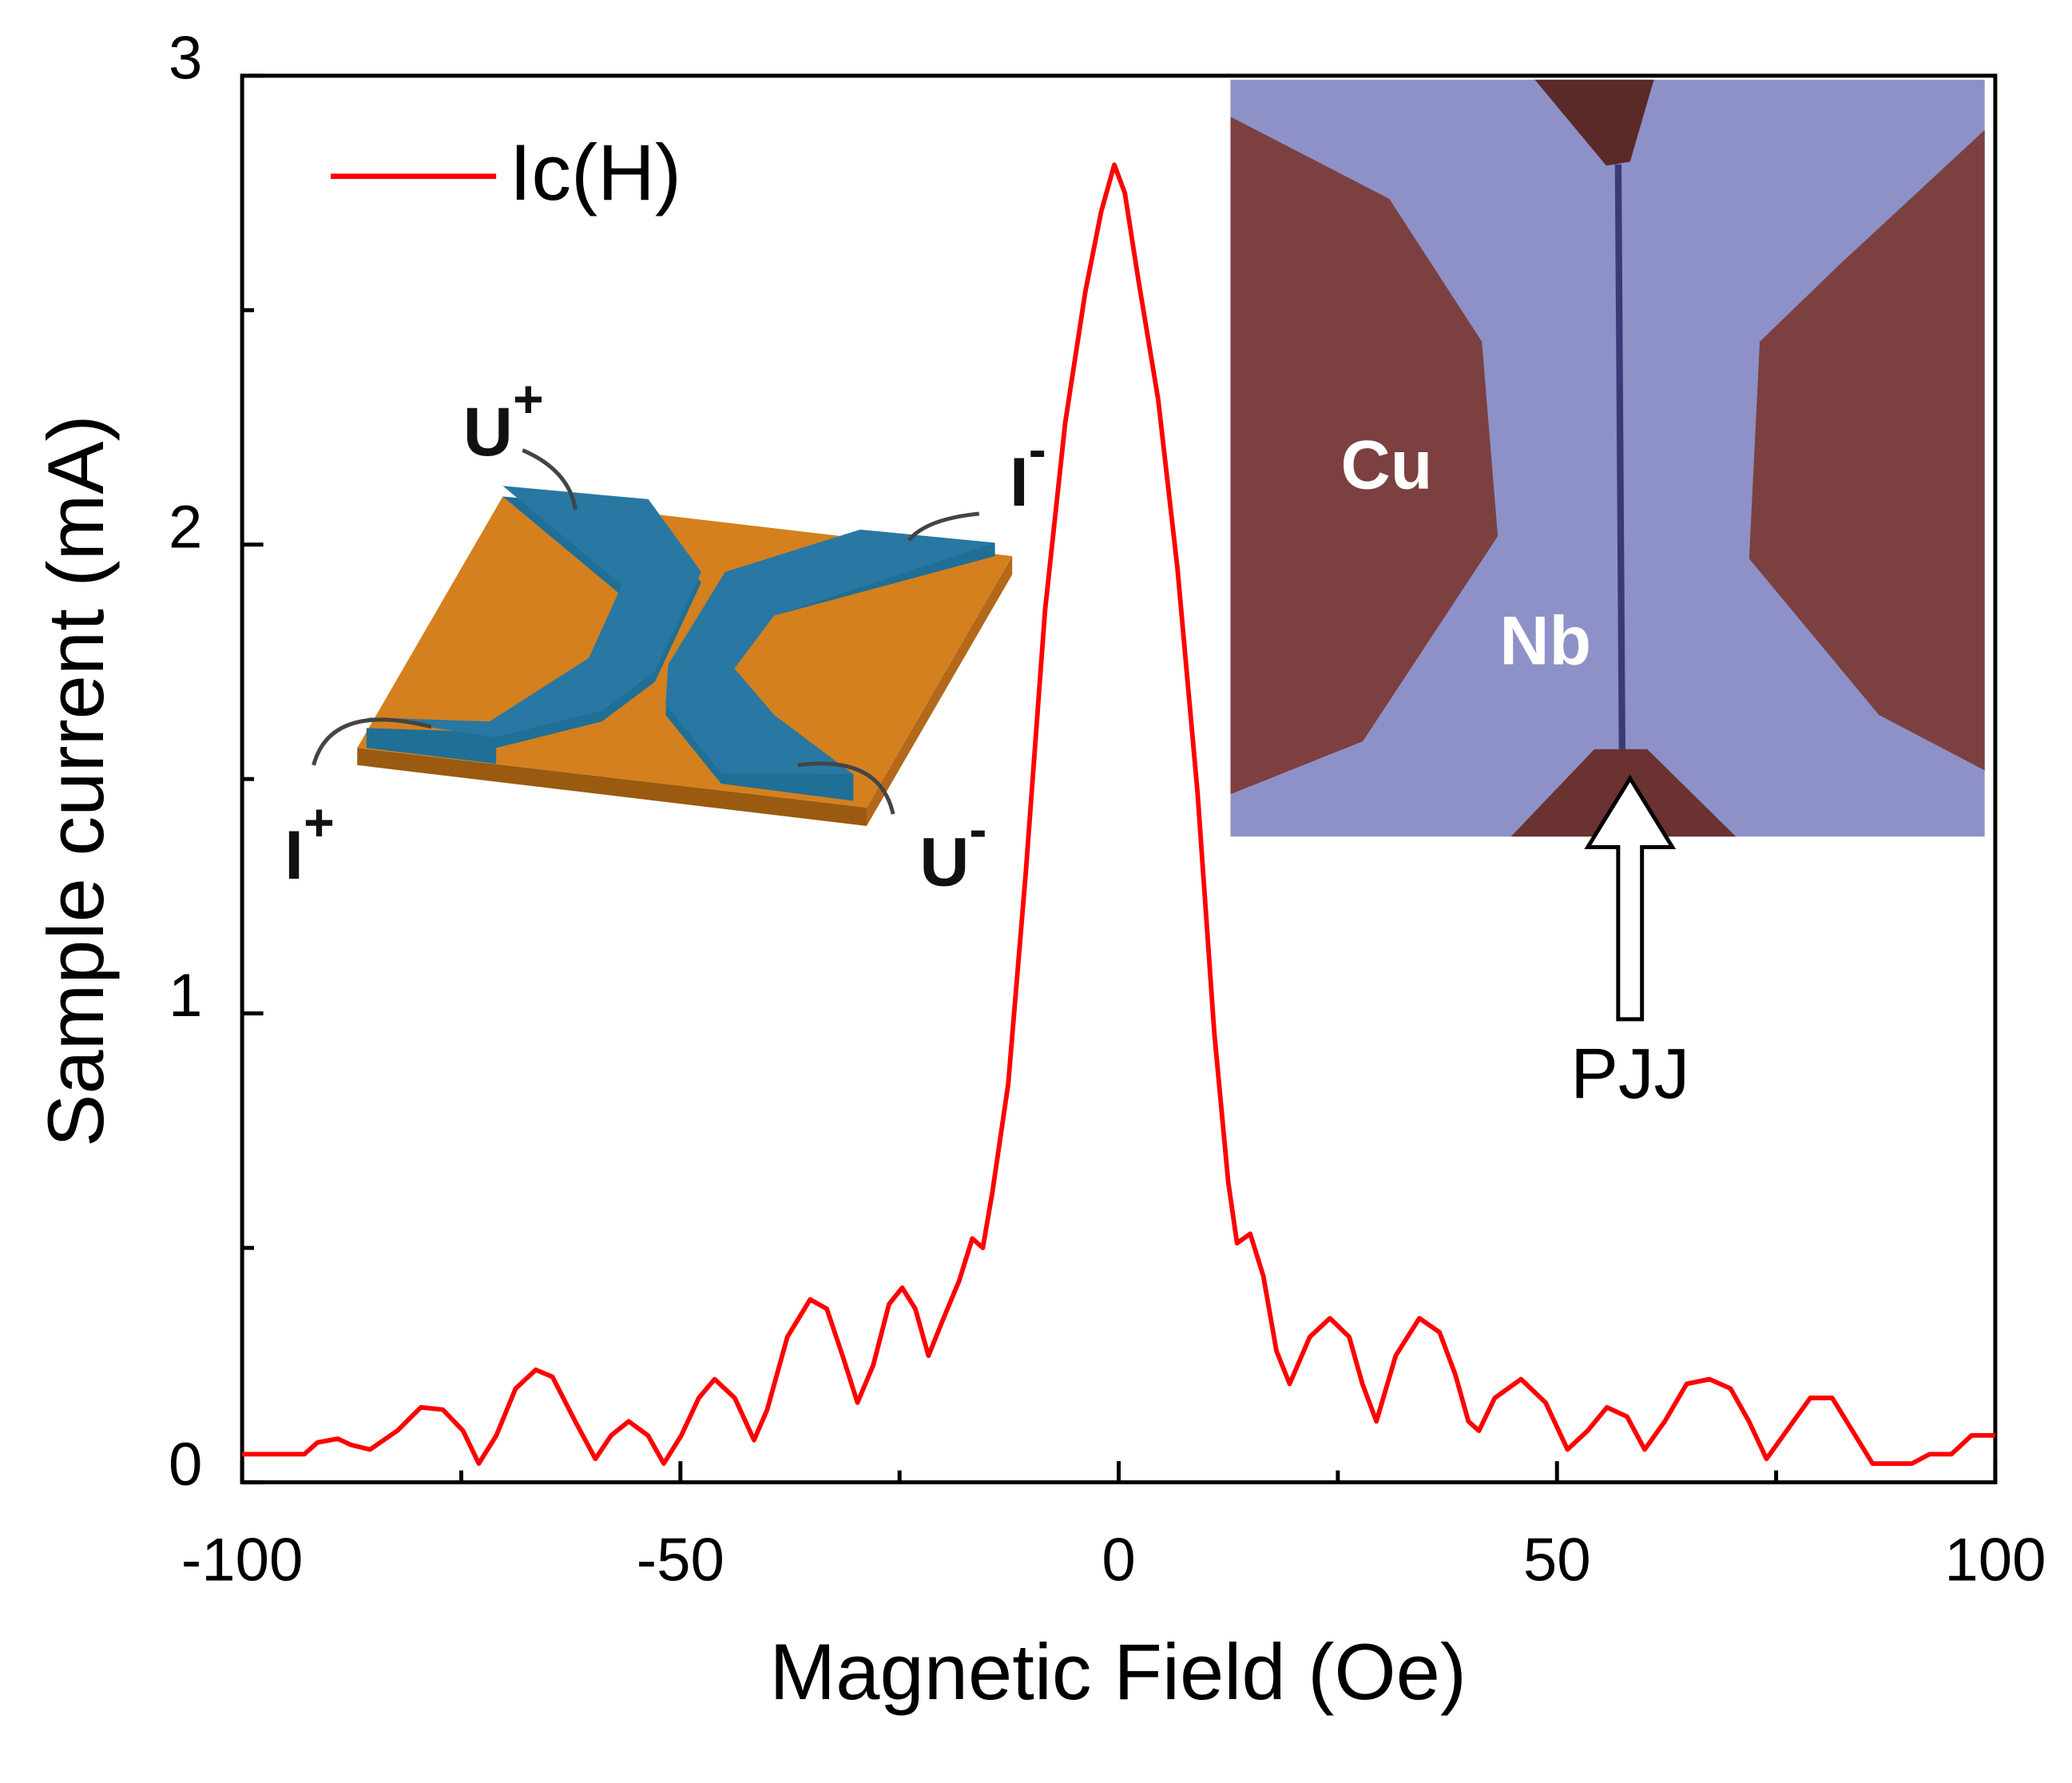 Image resolution: width=2072 pixels, height=1783 pixels. I want to click on x-tick-label: 50, so click(1557, 1560).